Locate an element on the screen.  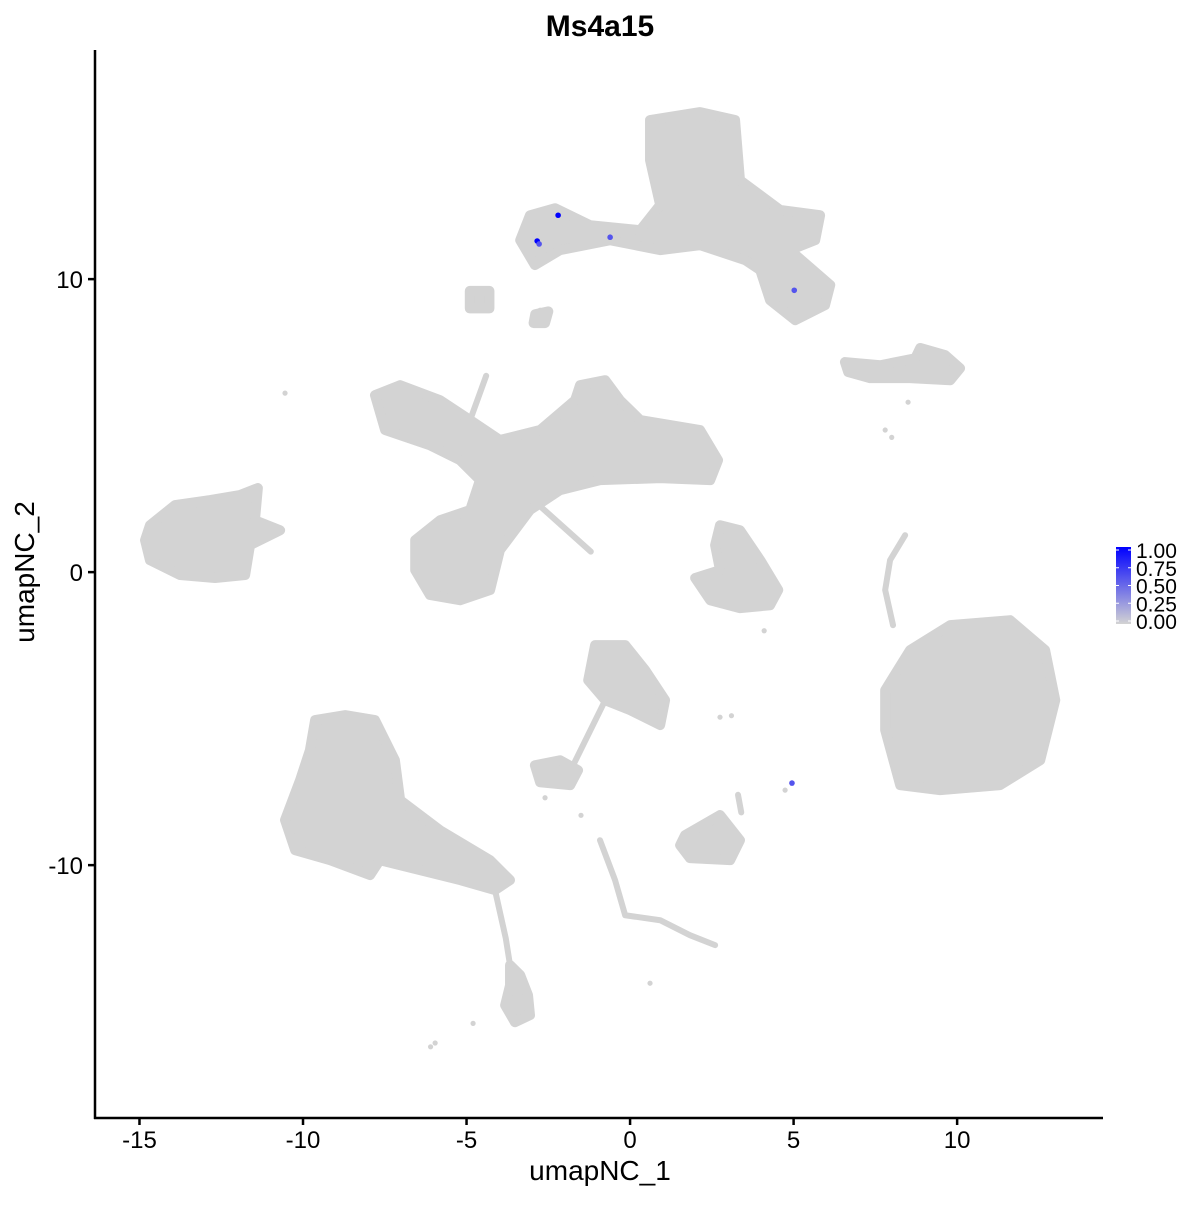
expressing-cells is located at coordinates (666, 499).